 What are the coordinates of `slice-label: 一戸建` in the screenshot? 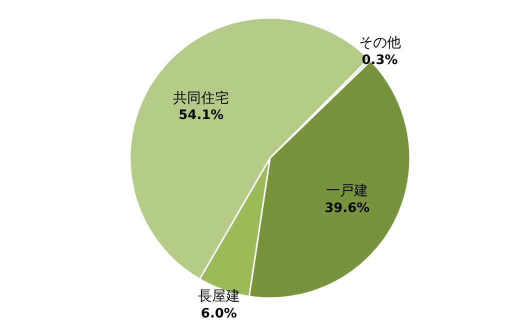 It's located at (347, 190).